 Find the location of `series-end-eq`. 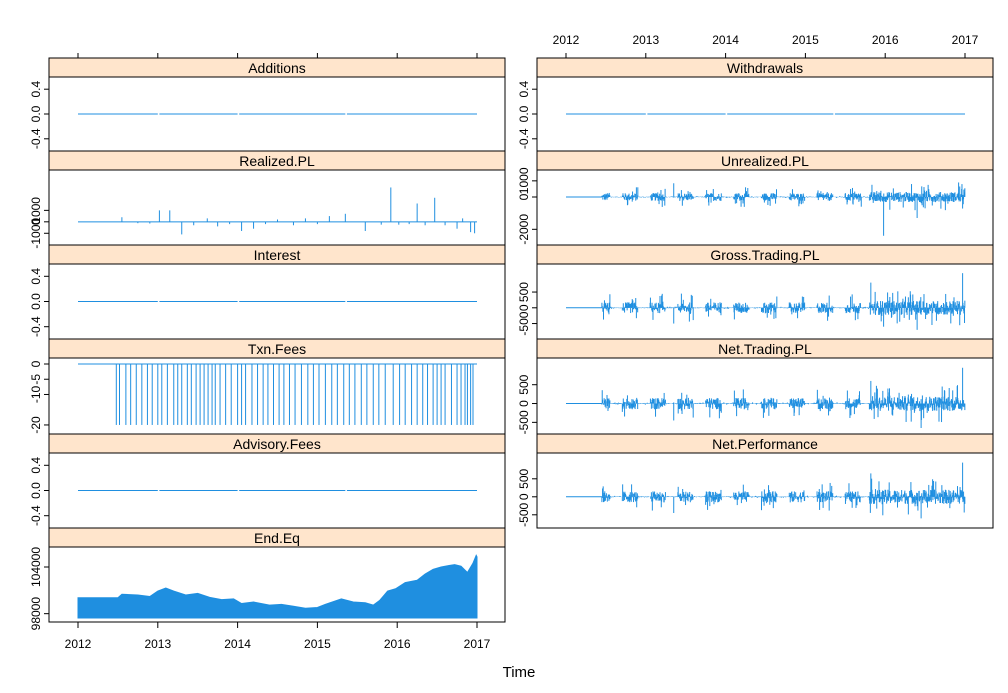

series-end-eq is located at coordinates (277, 586).